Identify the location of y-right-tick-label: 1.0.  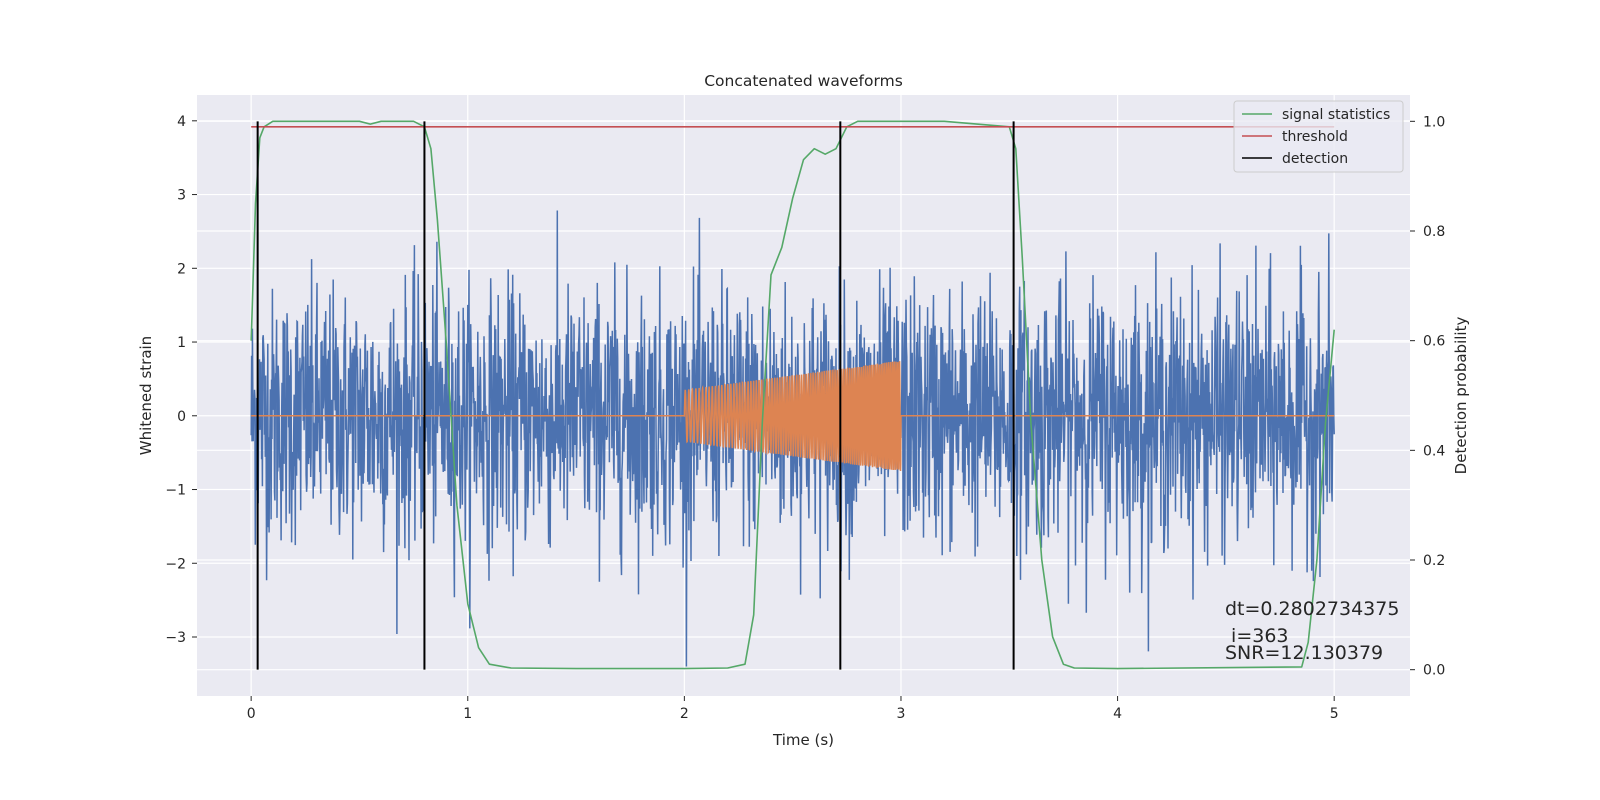
(1434, 122).